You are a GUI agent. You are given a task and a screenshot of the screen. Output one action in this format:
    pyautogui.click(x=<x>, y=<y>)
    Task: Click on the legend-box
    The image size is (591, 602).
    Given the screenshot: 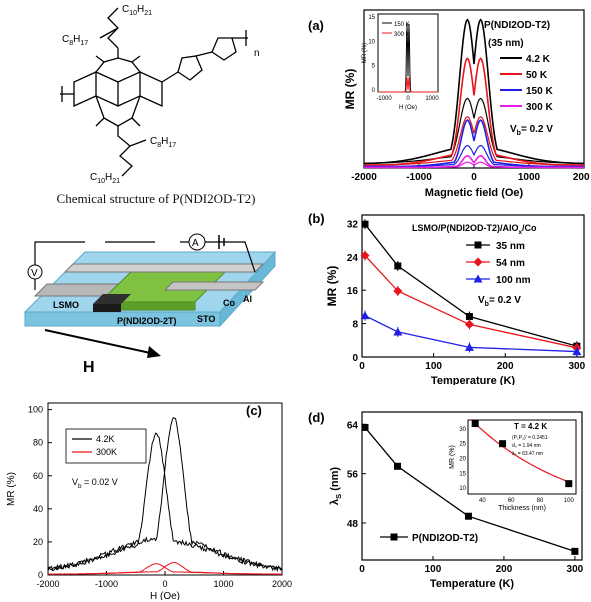 What is the action you would take?
    pyautogui.click(x=106, y=446)
    